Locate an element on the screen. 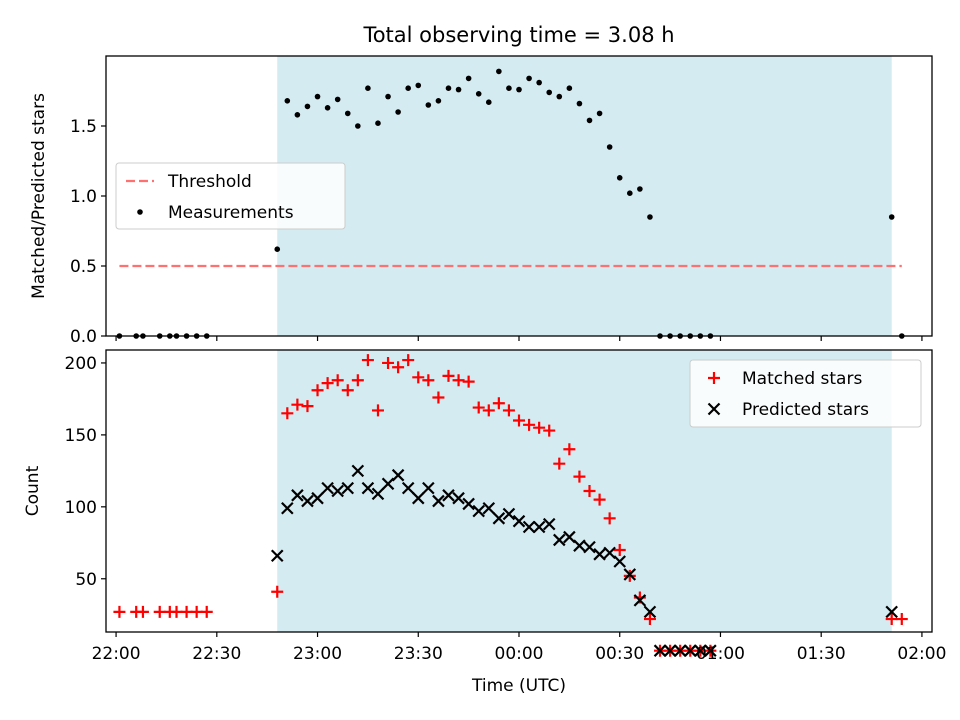 The height and width of the screenshot is (720, 960). y-tick-label: 0.0 is located at coordinates (83, 337).